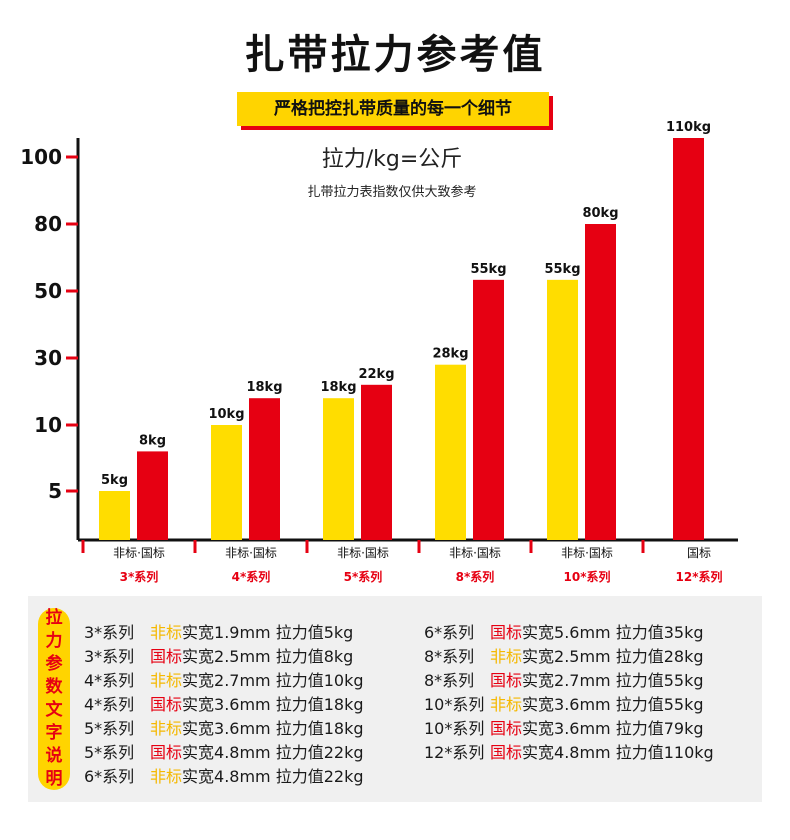 The image size is (790, 840). What do you see at coordinates (618, 752) in the screenshot?
I see `spec-detail: 实宽4.8mm 拉力值110kg` at bounding box center [618, 752].